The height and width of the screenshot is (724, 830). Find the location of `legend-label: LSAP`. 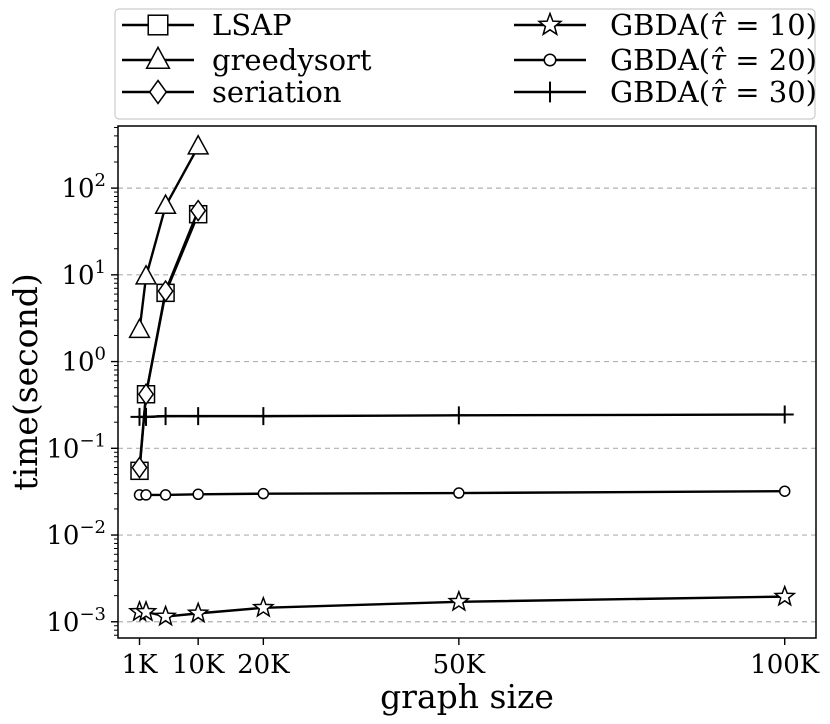

legend-label: LSAP is located at coordinates (252, 25).